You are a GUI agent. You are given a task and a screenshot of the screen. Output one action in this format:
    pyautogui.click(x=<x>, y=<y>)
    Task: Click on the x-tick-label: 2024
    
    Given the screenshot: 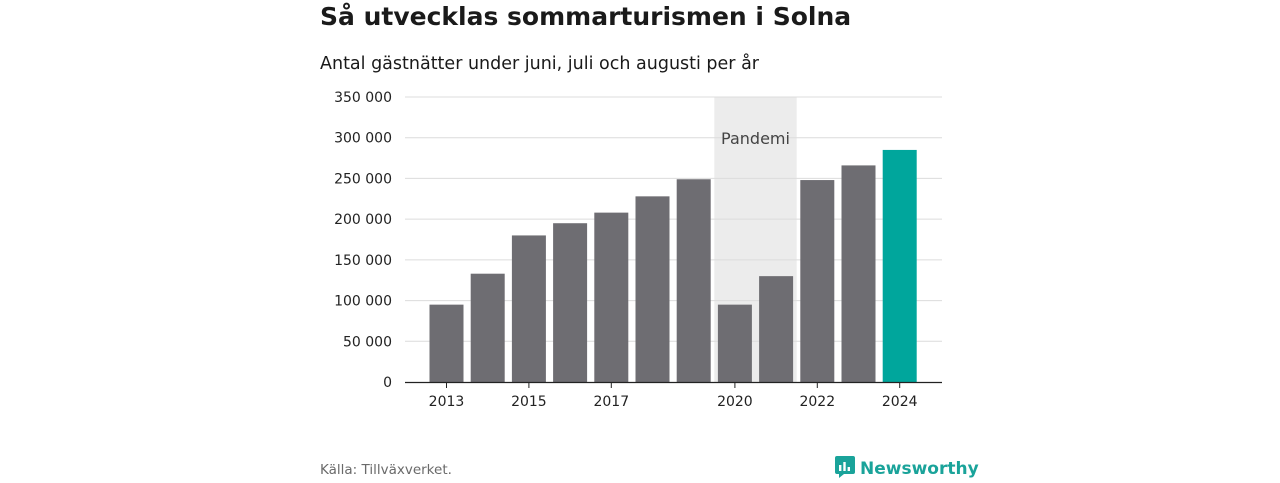 What is the action you would take?
    pyautogui.click(x=900, y=402)
    